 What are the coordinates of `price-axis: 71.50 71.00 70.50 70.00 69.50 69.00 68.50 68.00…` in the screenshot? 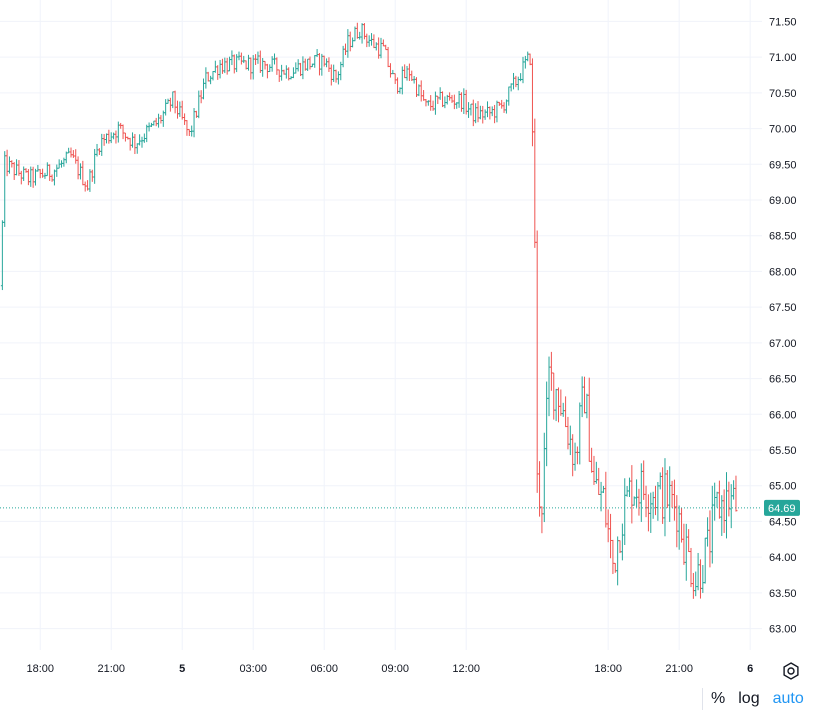 It's located at (783, 325).